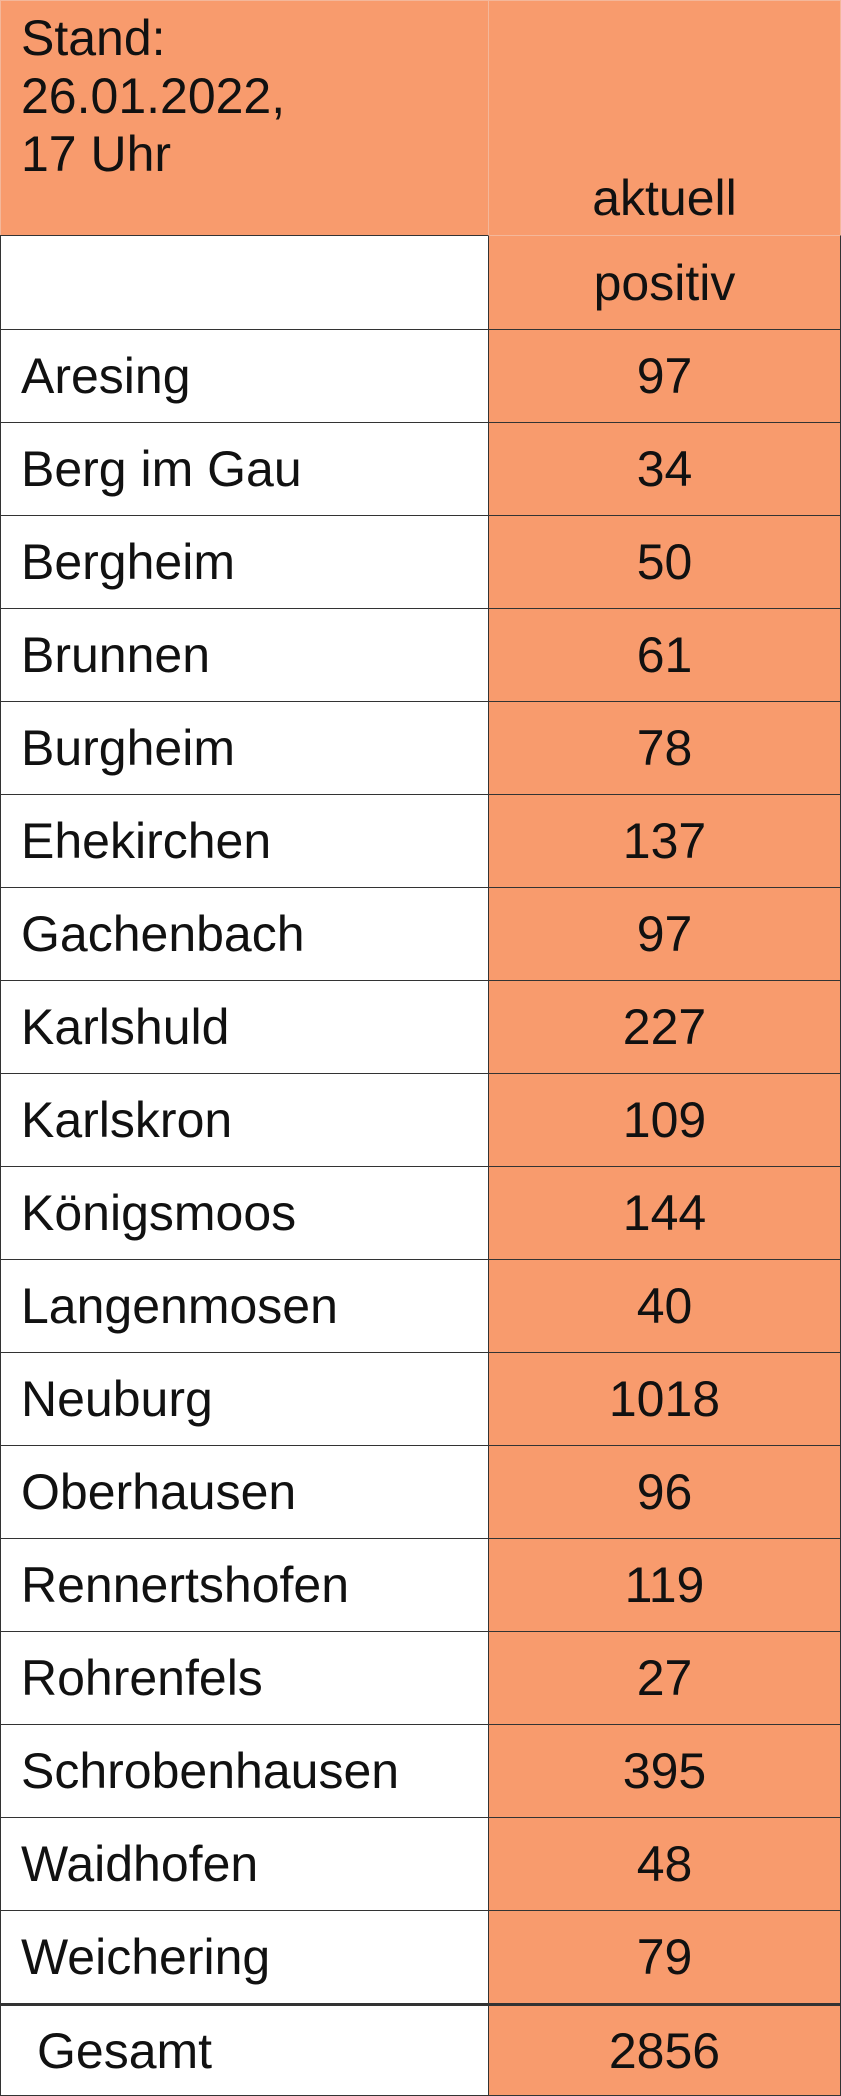 The height and width of the screenshot is (2096, 841). I want to click on header-line: Stand:, so click(93, 38).